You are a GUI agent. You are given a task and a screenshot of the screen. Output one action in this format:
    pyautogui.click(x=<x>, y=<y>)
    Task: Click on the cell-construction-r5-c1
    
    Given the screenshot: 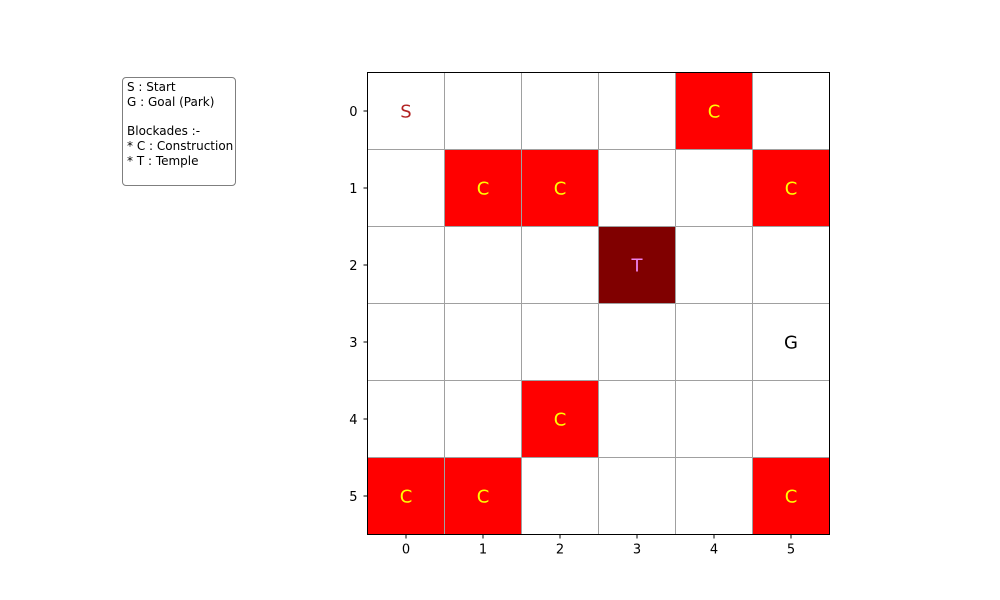 What is the action you would take?
    pyautogui.click(x=483, y=496)
    